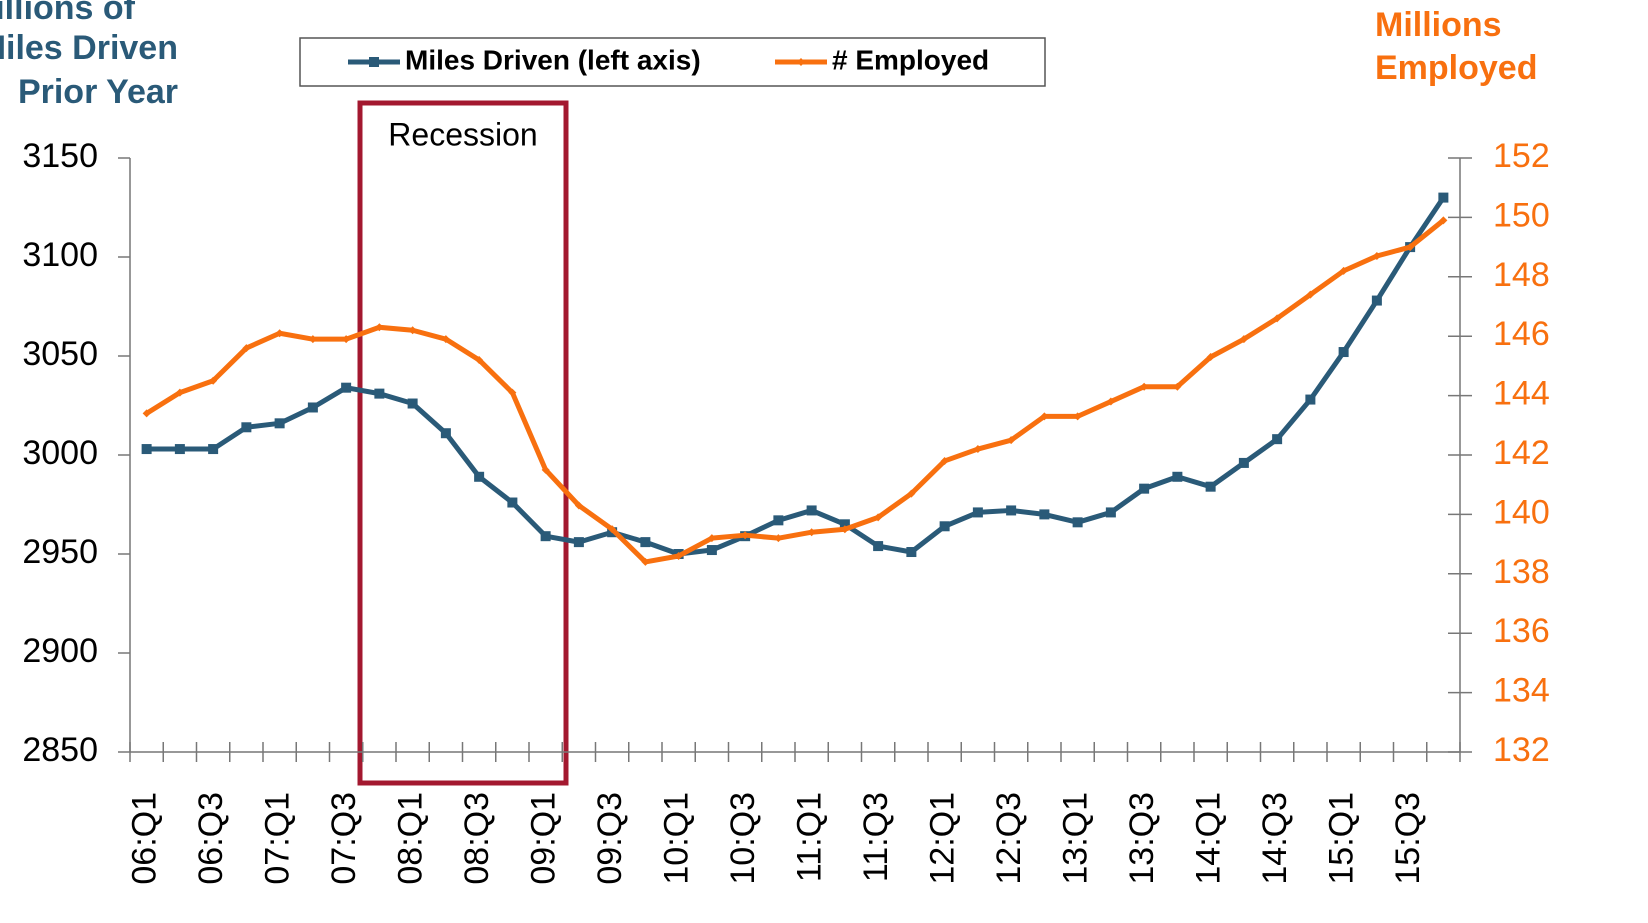 The height and width of the screenshot is (923, 1648). I want to click on y-tick-label: 3000, so click(60, 453).